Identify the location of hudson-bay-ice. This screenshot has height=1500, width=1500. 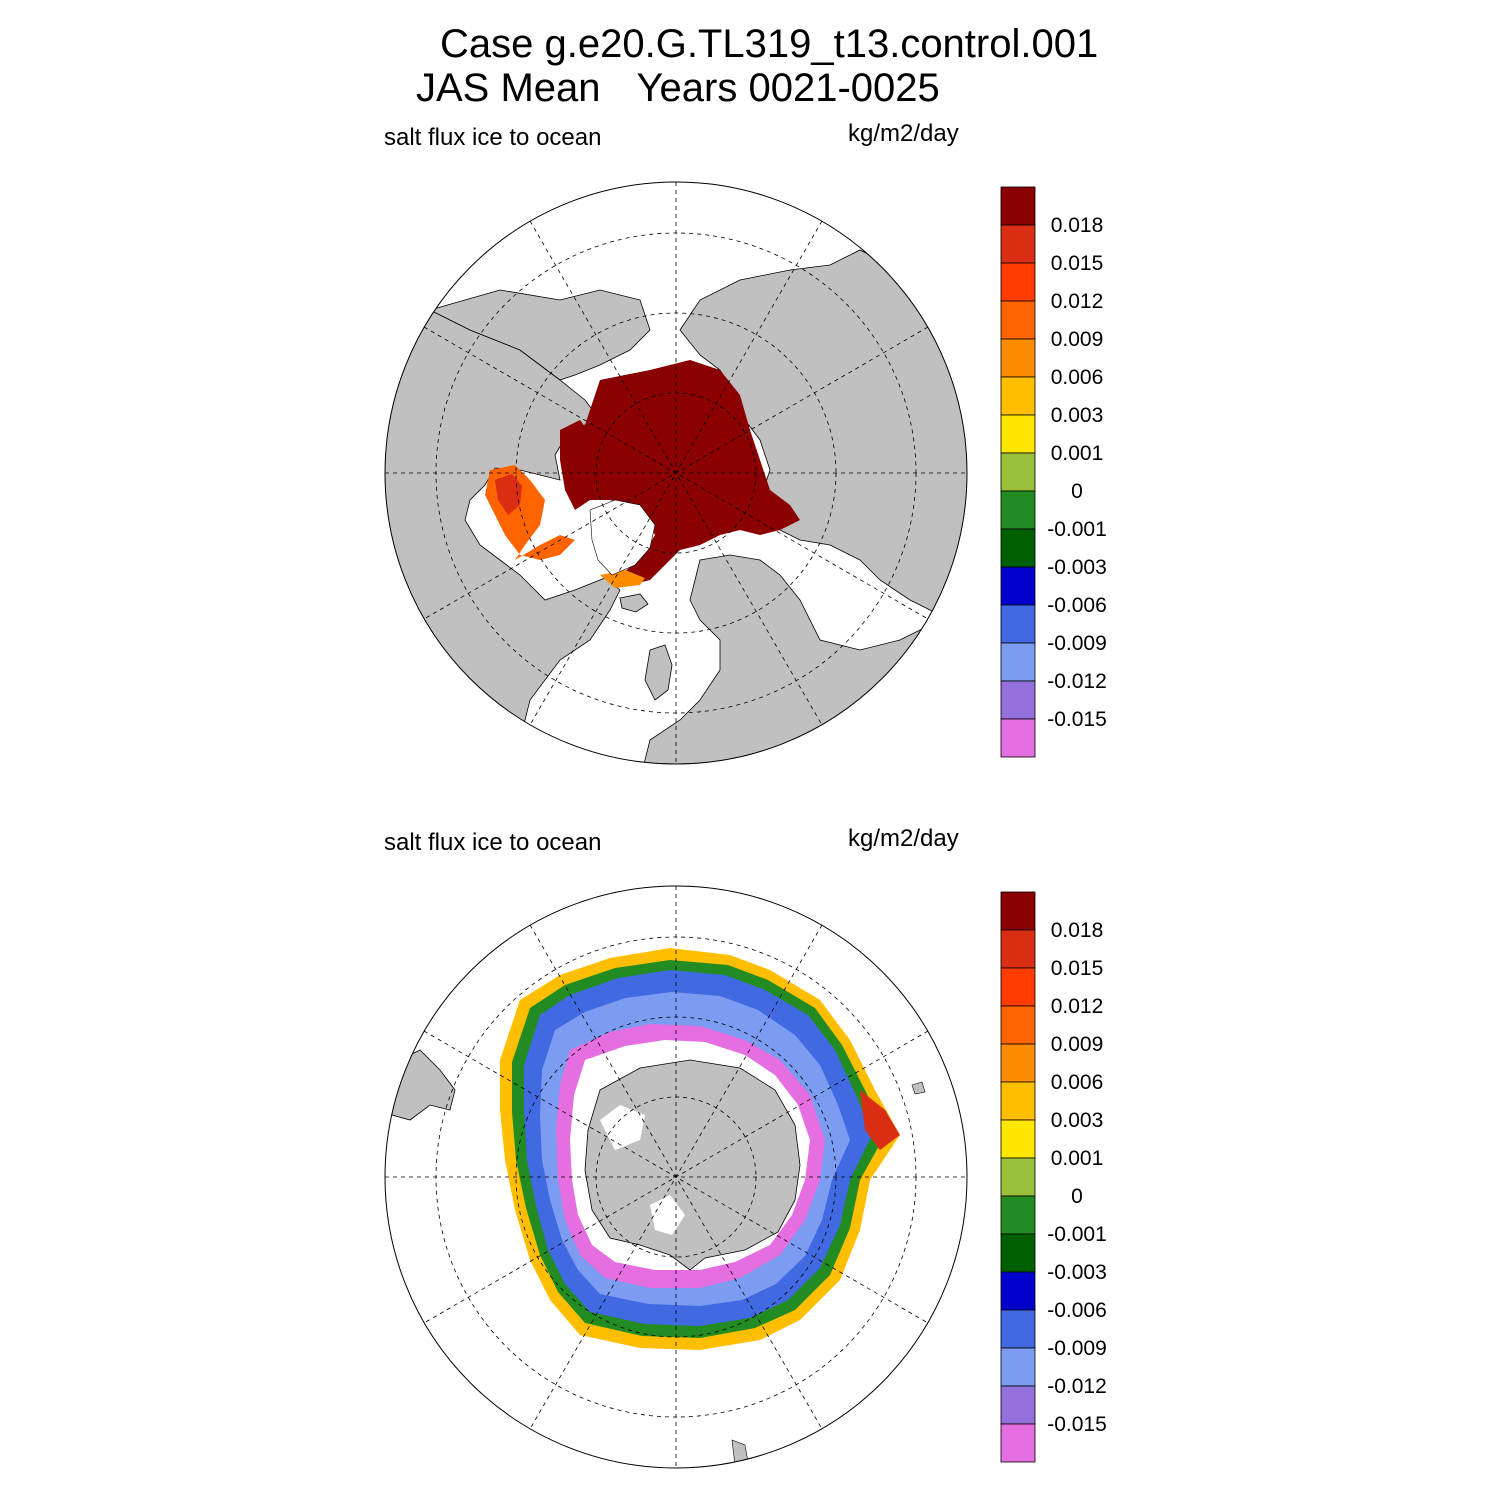
(508, 494).